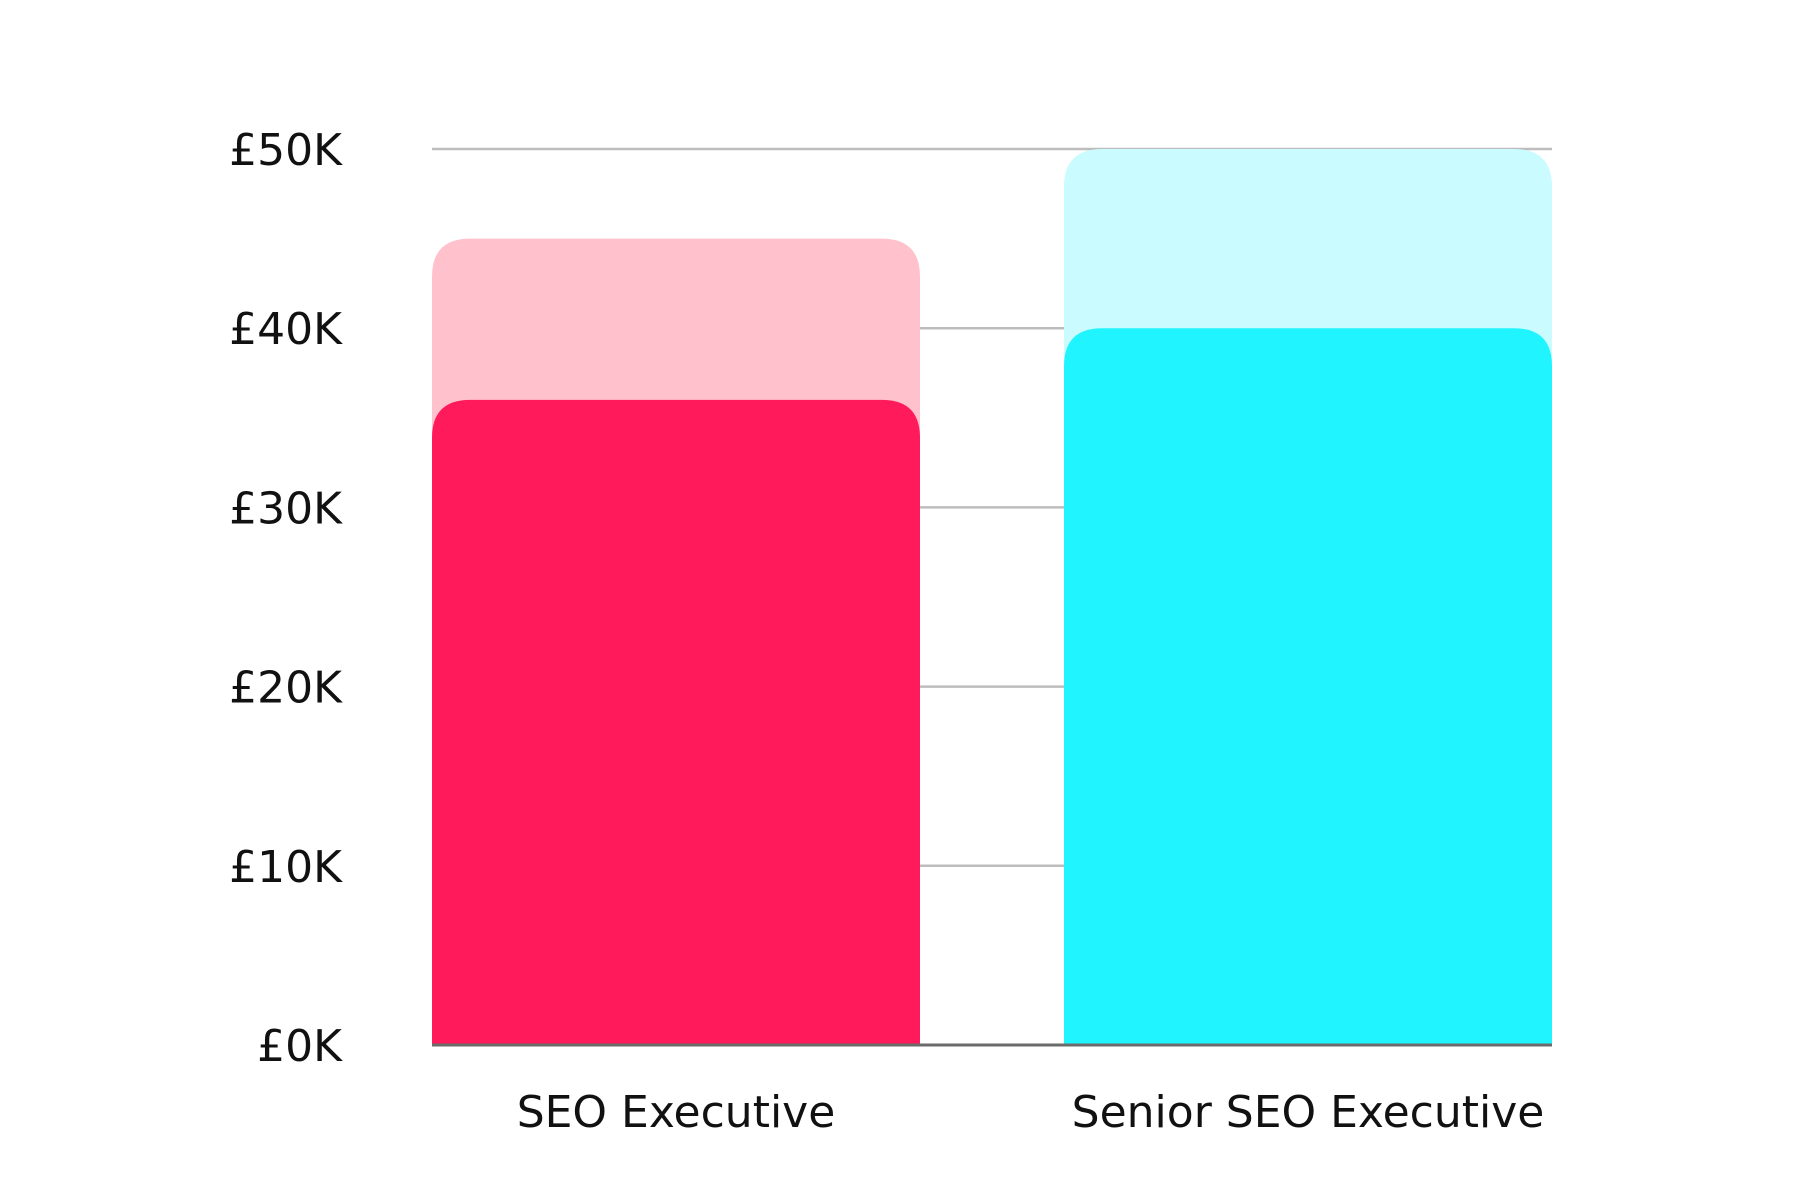 The image size is (1800, 1200). What do you see at coordinates (300, 1046) in the screenshot?
I see `y-tick-label: £0K` at bounding box center [300, 1046].